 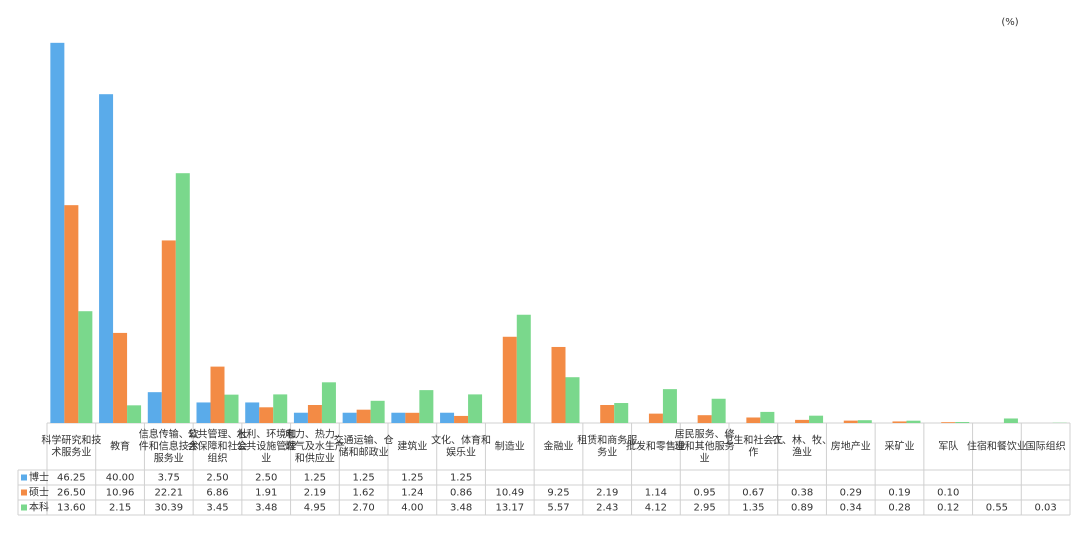 What do you see at coordinates (364, 493) in the screenshot?
I see `data-label: 1.62` at bounding box center [364, 493].